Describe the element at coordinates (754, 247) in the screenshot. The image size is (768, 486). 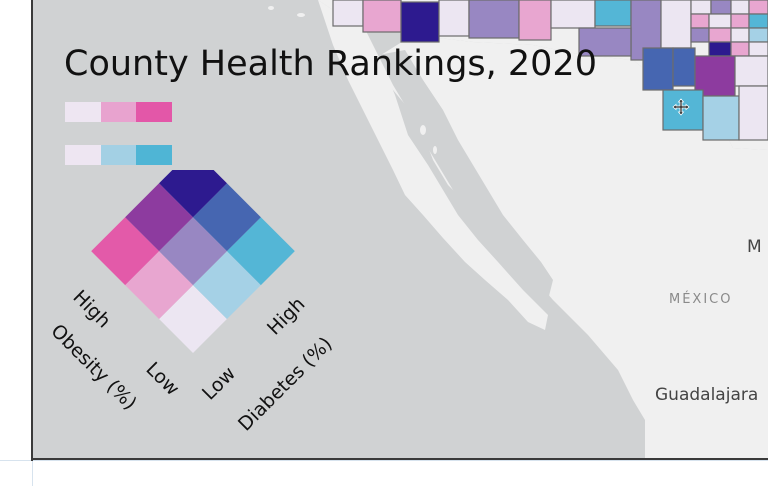
I see `place-label-partial-city: M` at that location.